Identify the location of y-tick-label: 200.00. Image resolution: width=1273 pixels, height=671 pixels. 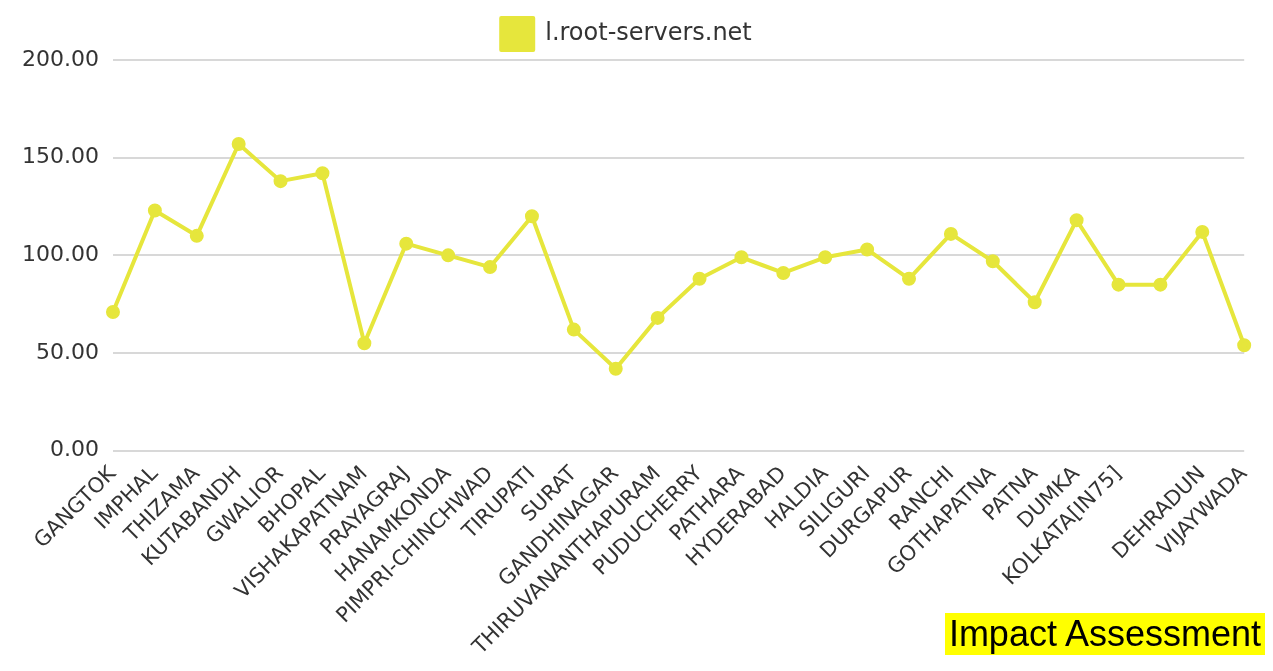
(60, 58).